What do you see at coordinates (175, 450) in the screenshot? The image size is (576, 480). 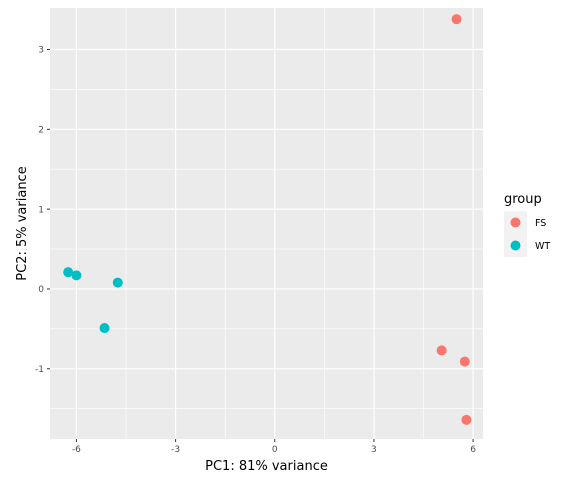 I see `x-tick-label: -3` at bounding box center [175, 450].